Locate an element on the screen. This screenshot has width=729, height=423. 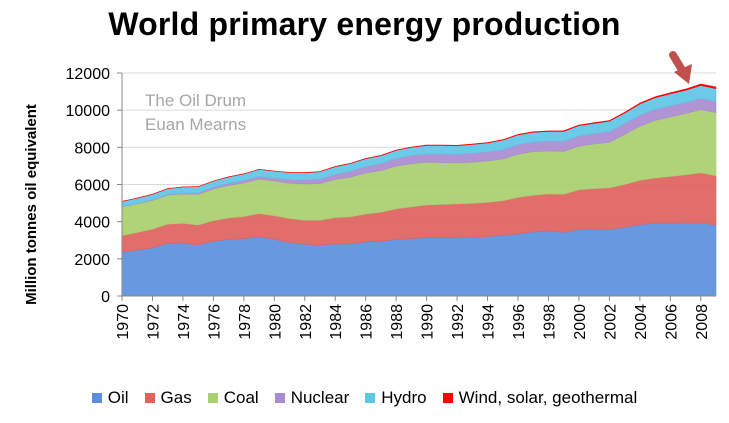
y-tick-label: 2000 is located at coordinates (92, 260).